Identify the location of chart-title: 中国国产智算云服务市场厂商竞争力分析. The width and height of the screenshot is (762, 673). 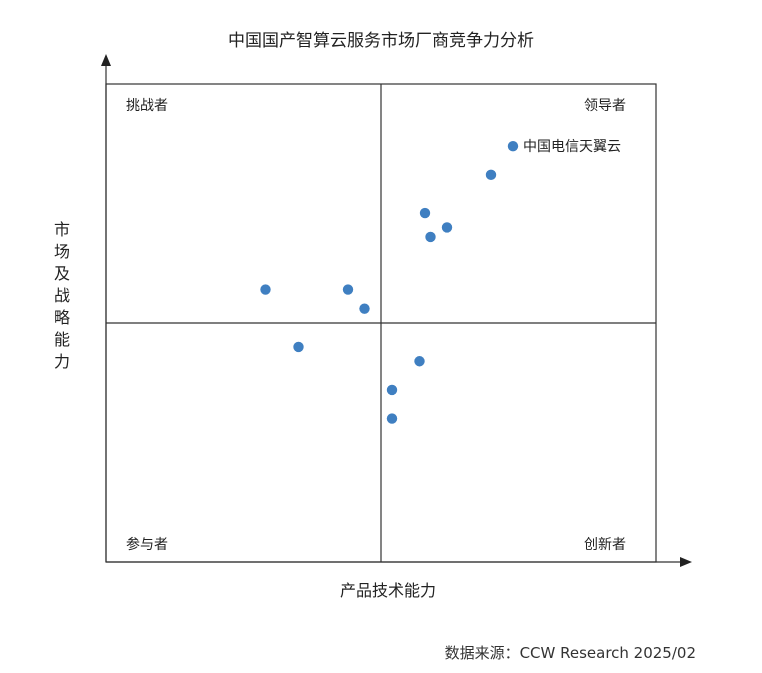
(381, 41).